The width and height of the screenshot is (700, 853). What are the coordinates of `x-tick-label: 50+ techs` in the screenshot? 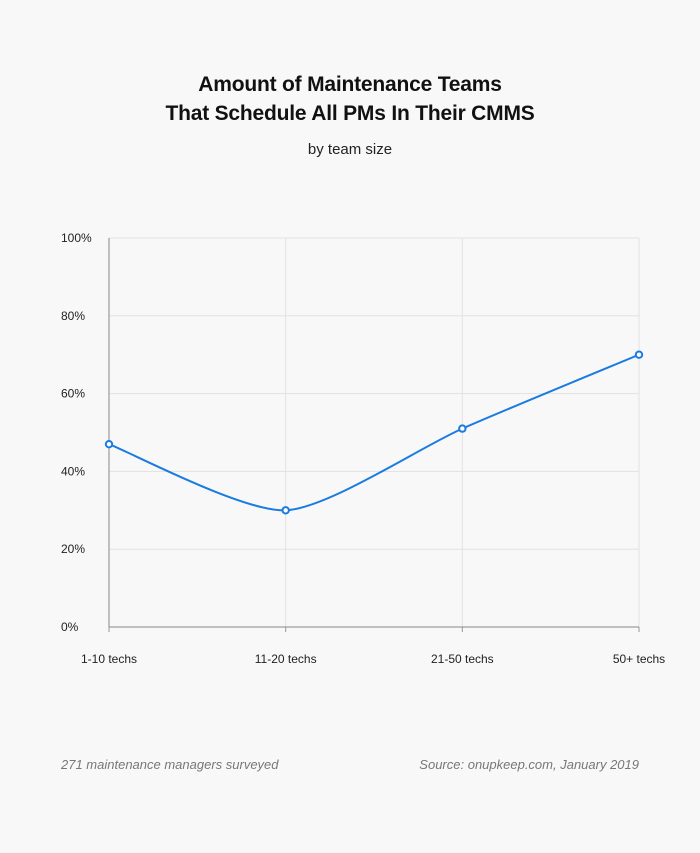 It's located at (639, 659).